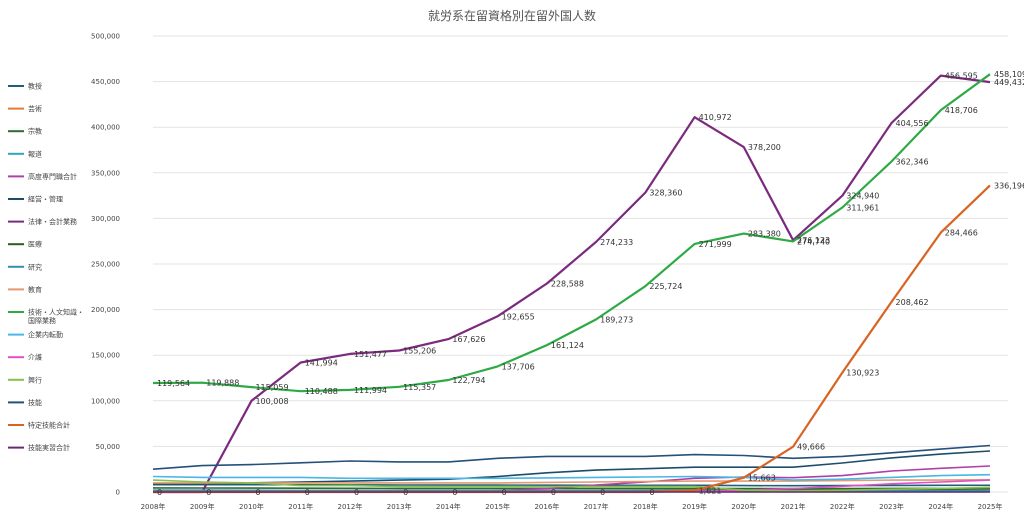 This screenshot has height=519, width=1024. I want to click on y-tick-label: 250,000, so click(105, 265).